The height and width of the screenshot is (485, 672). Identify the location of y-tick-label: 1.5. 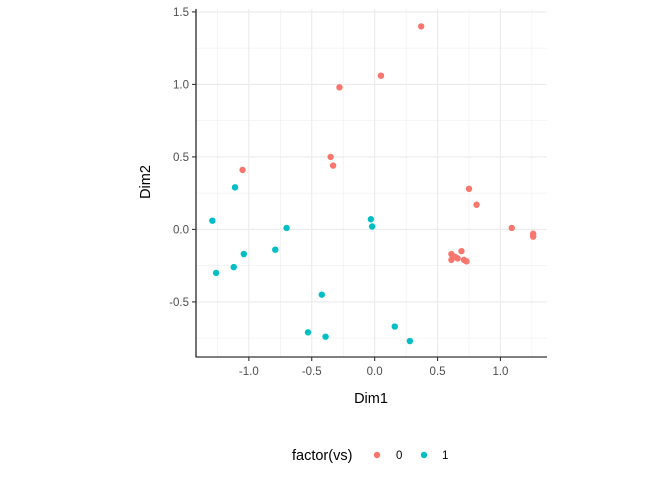
(181, 13).